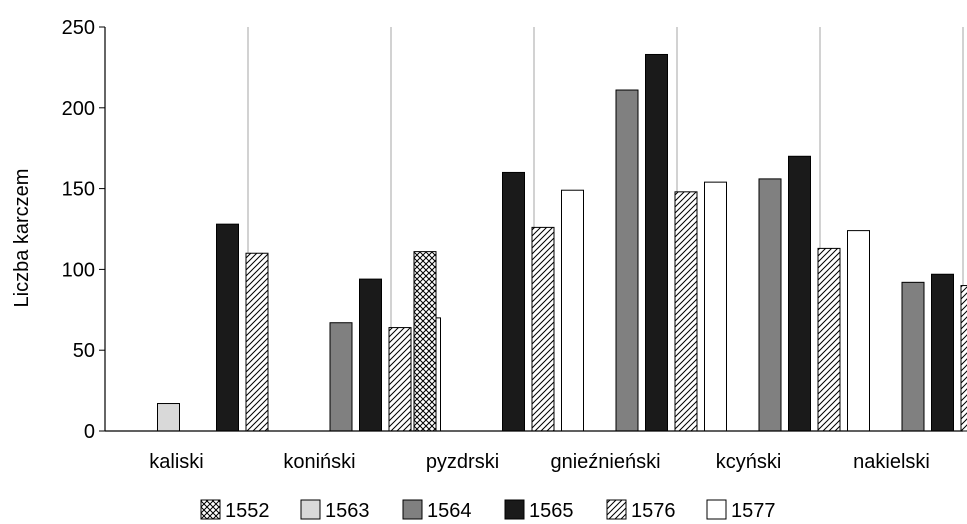 The height and width of the screenshot is (524, 967). I want to click on x-category-label: kcyński, so click(749, 462).